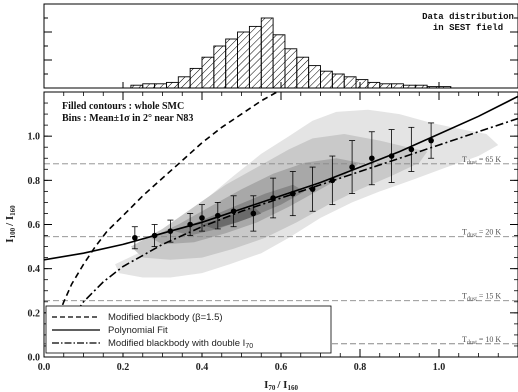  I want to click on x-axis-title-main: I, so click(266, 385).